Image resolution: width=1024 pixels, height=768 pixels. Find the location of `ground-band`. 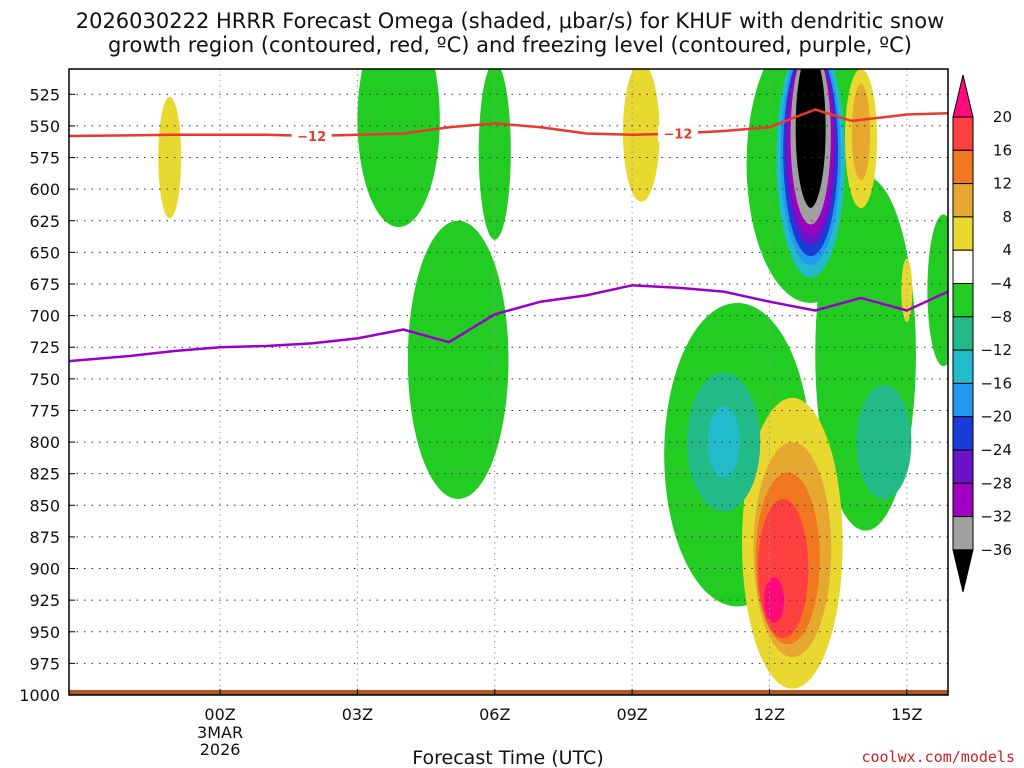

ground-band is located at coordinates (508, 692).